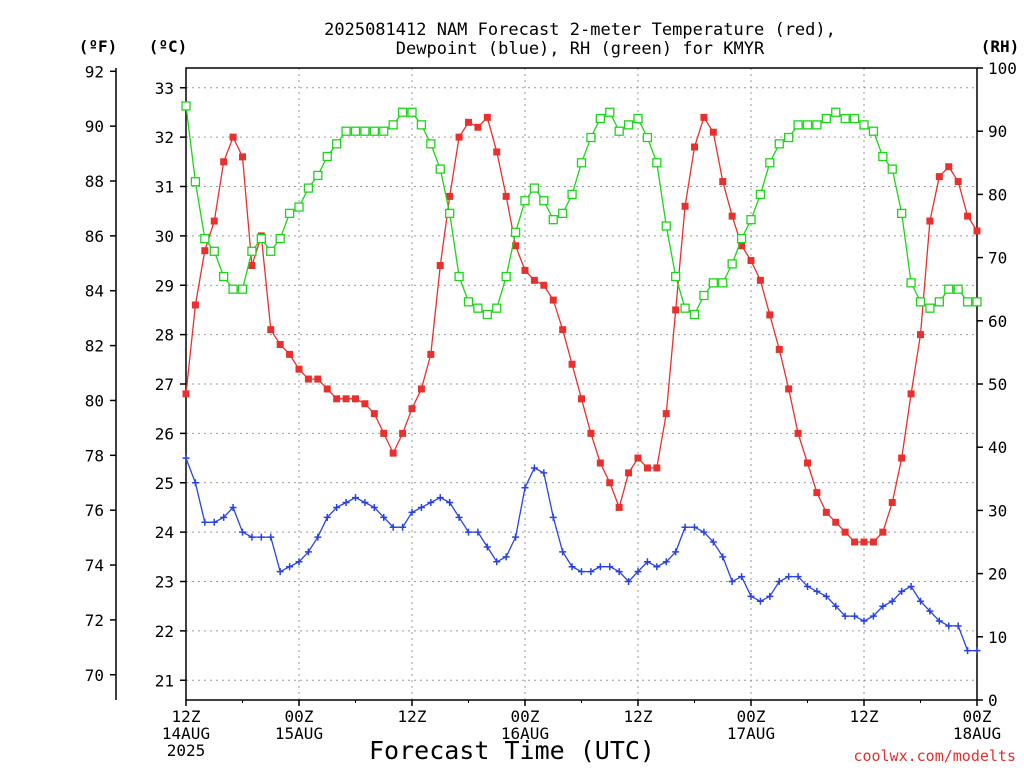 This screenshot has width=1024, height=773. I want to click on fahrenheit-tick-label: 90, so click(94, 126).